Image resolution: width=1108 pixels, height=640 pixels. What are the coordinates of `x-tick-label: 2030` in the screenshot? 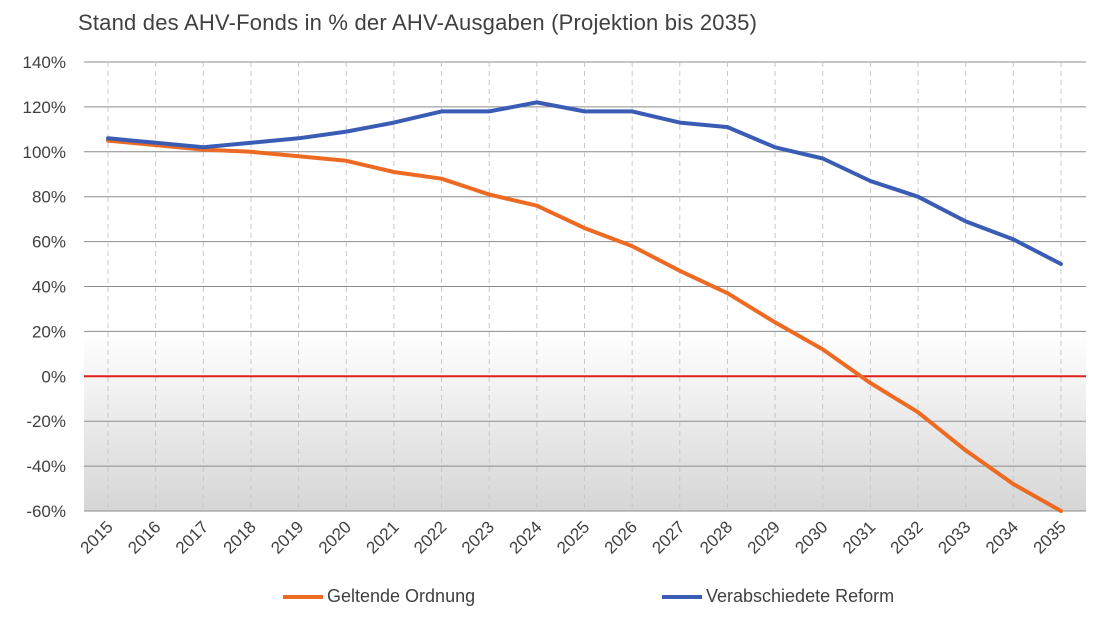 It's located at (811, 537).